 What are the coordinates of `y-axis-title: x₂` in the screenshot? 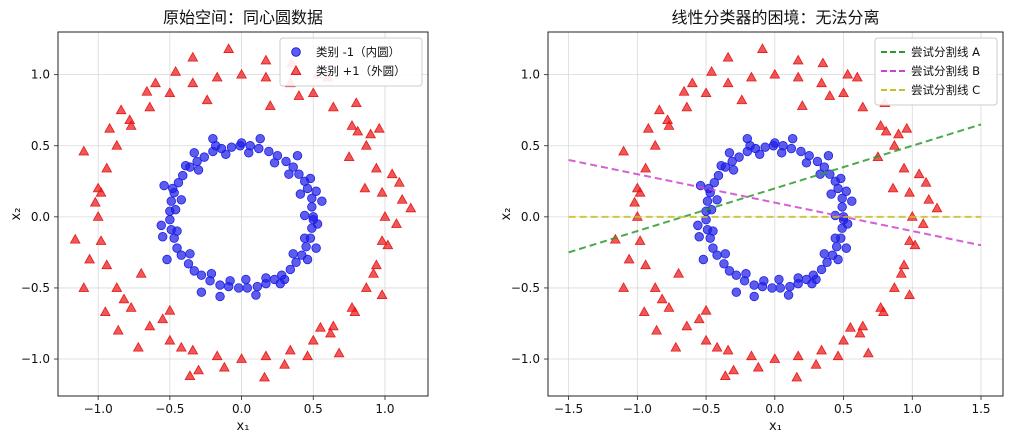 It's located at (16, 214).